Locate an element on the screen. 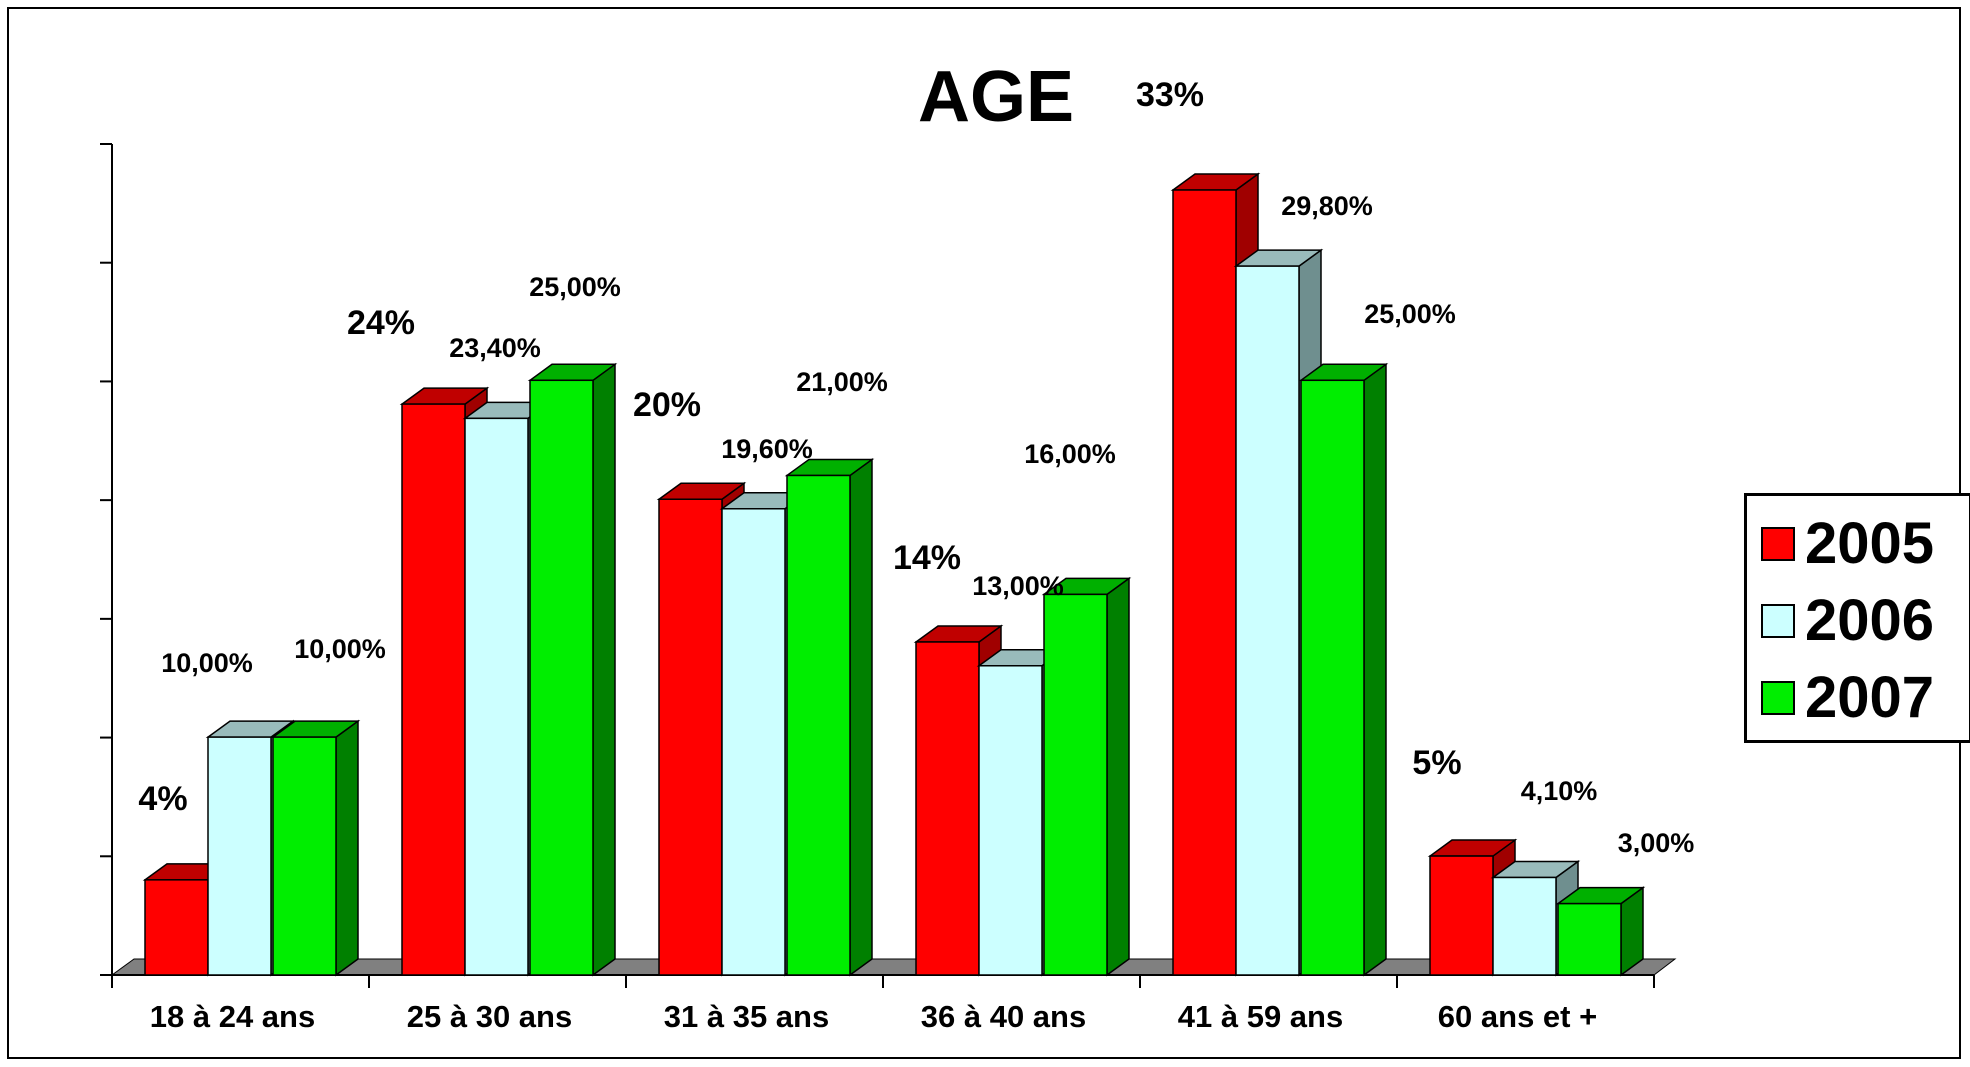 This screenshot has width=1970, height=1067. legend-swatch-2007 is located at coordinates (1778, 698).